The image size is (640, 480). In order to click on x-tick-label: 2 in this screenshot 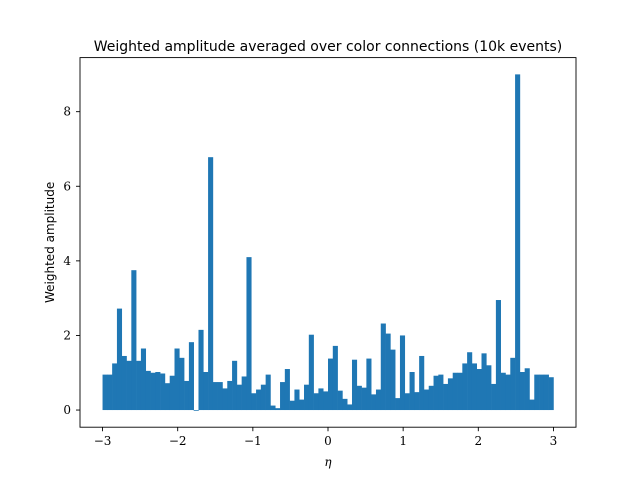, I will do `click(478, 441)`.